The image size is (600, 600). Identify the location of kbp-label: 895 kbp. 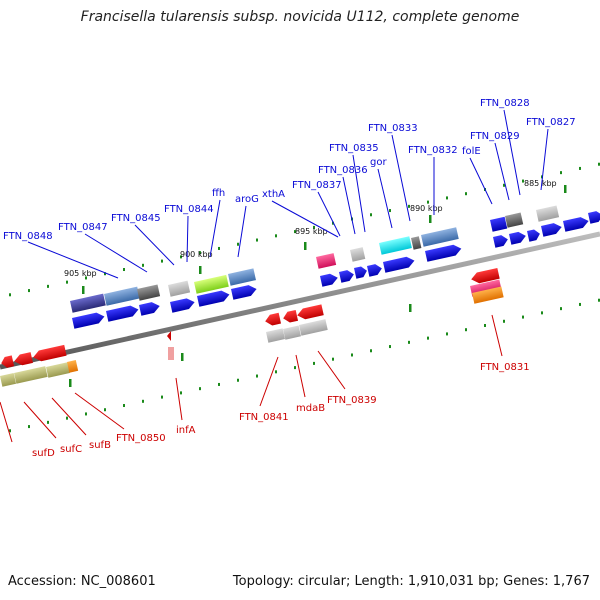
(311, 231).